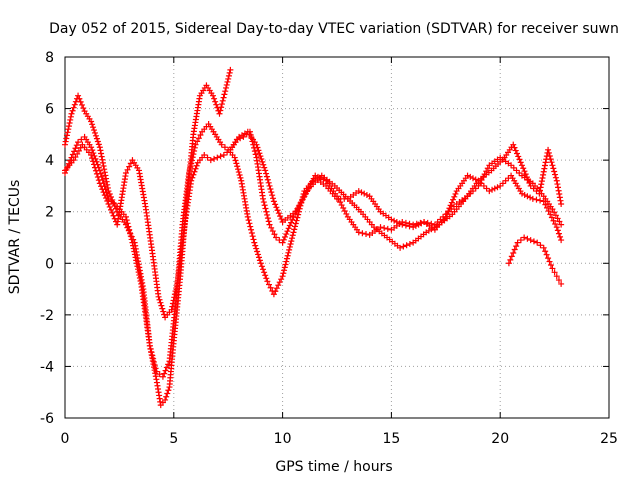 This screenshot has width=640, height=480. Describe the element at coordinates (49, 213) in the screenshot. I see `y-tick-label: 2` at that location.